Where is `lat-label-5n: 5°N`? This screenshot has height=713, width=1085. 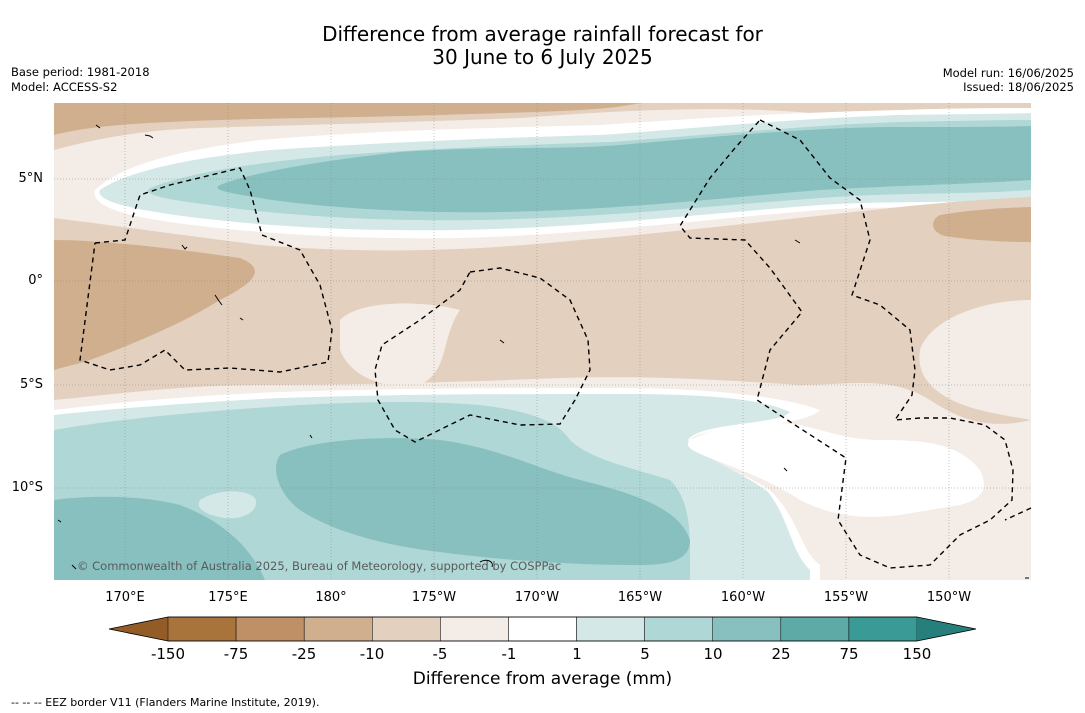
lat-label-5n: 5°N is located at coordinates (31, 178).